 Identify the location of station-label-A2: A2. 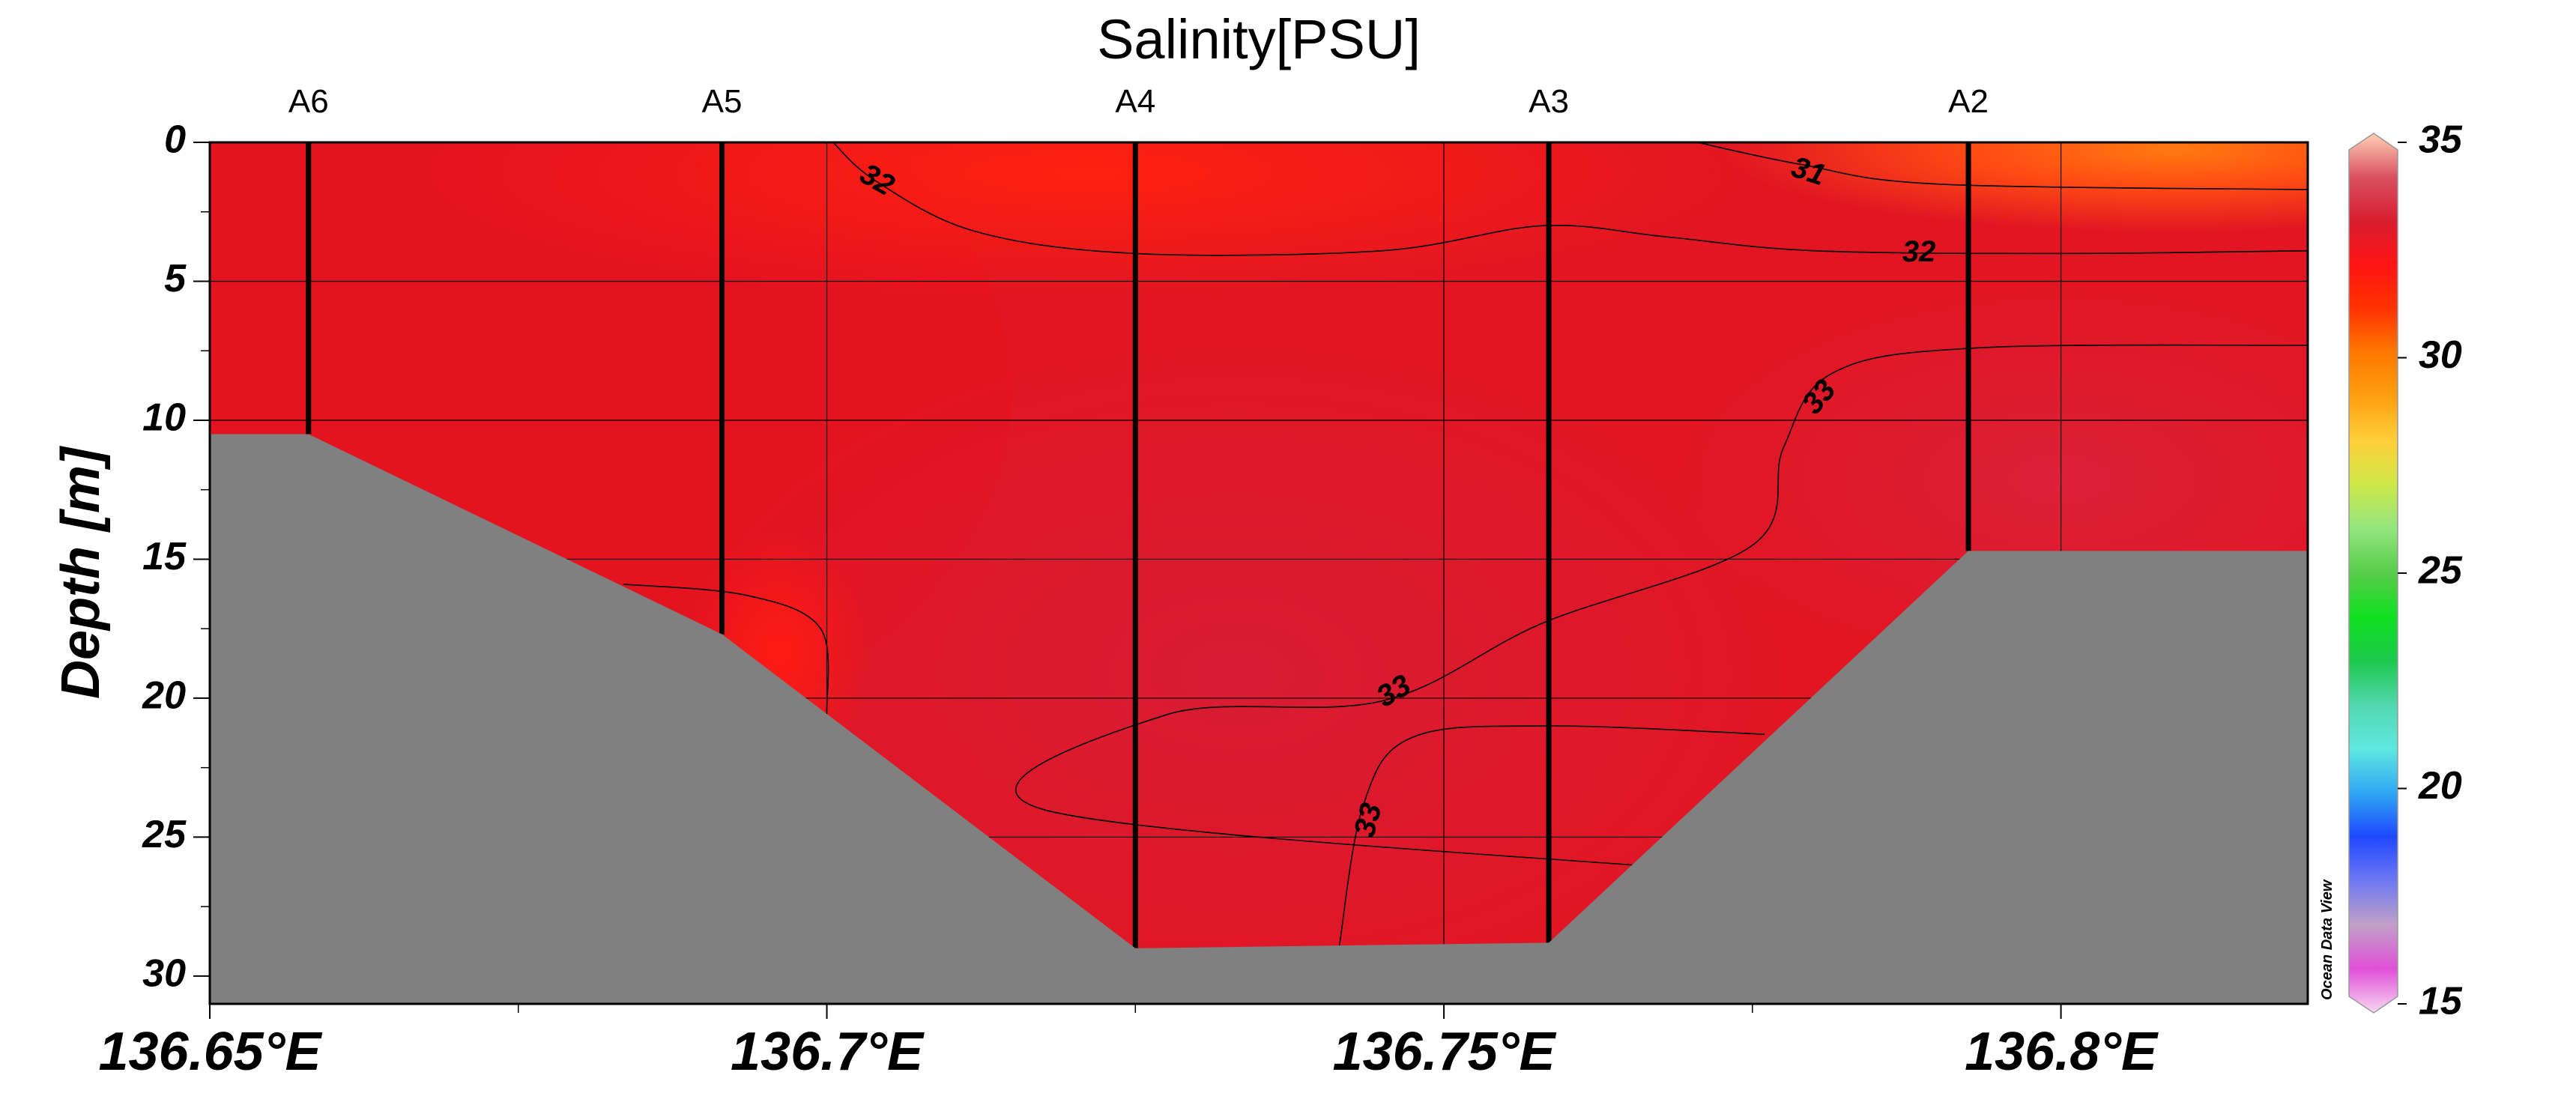
(1968, 102).